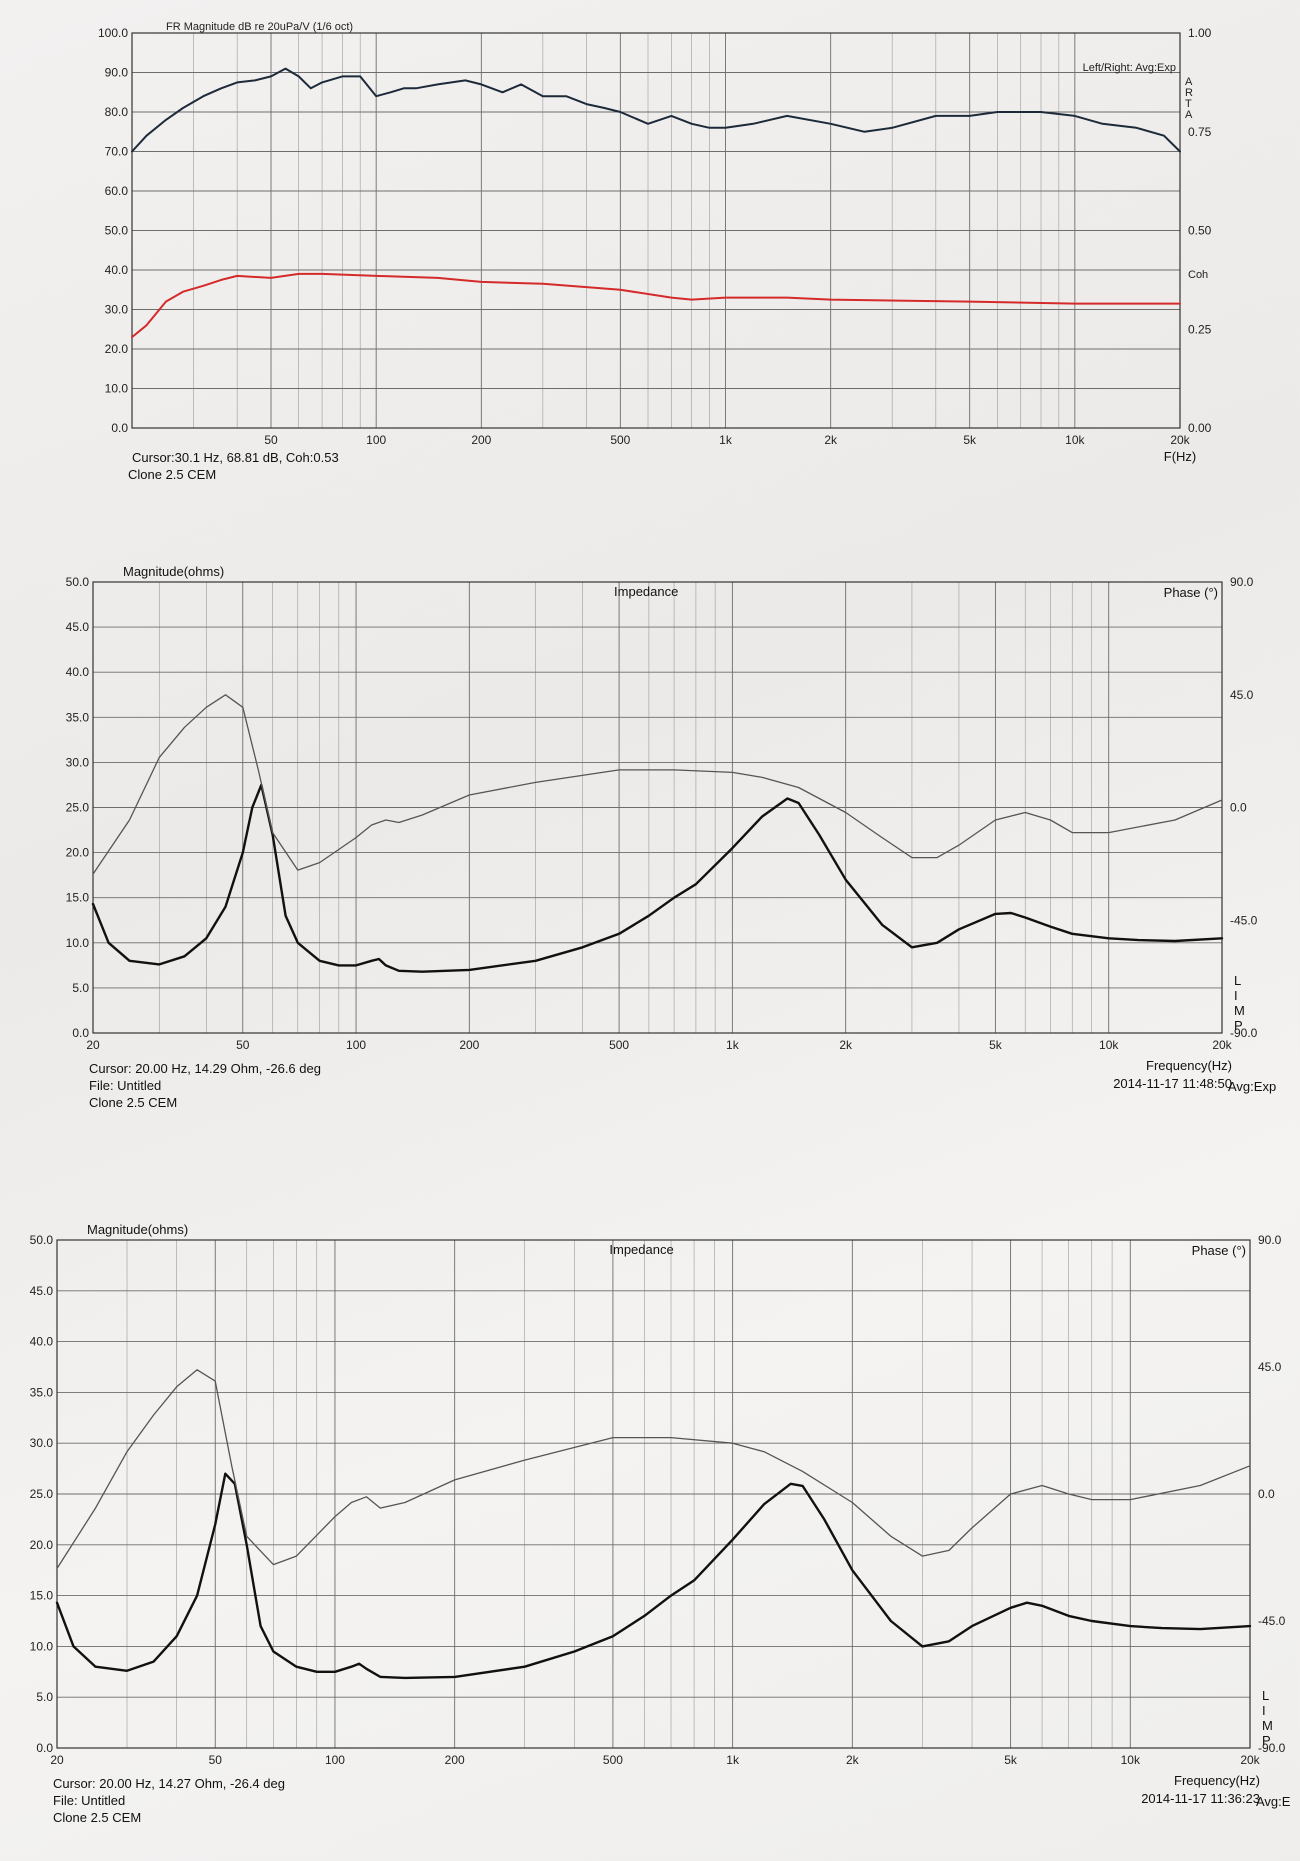 This screenshot has height=1861, width=1300. I want to click on right-axis-title: Coh, so click(1198, 275).